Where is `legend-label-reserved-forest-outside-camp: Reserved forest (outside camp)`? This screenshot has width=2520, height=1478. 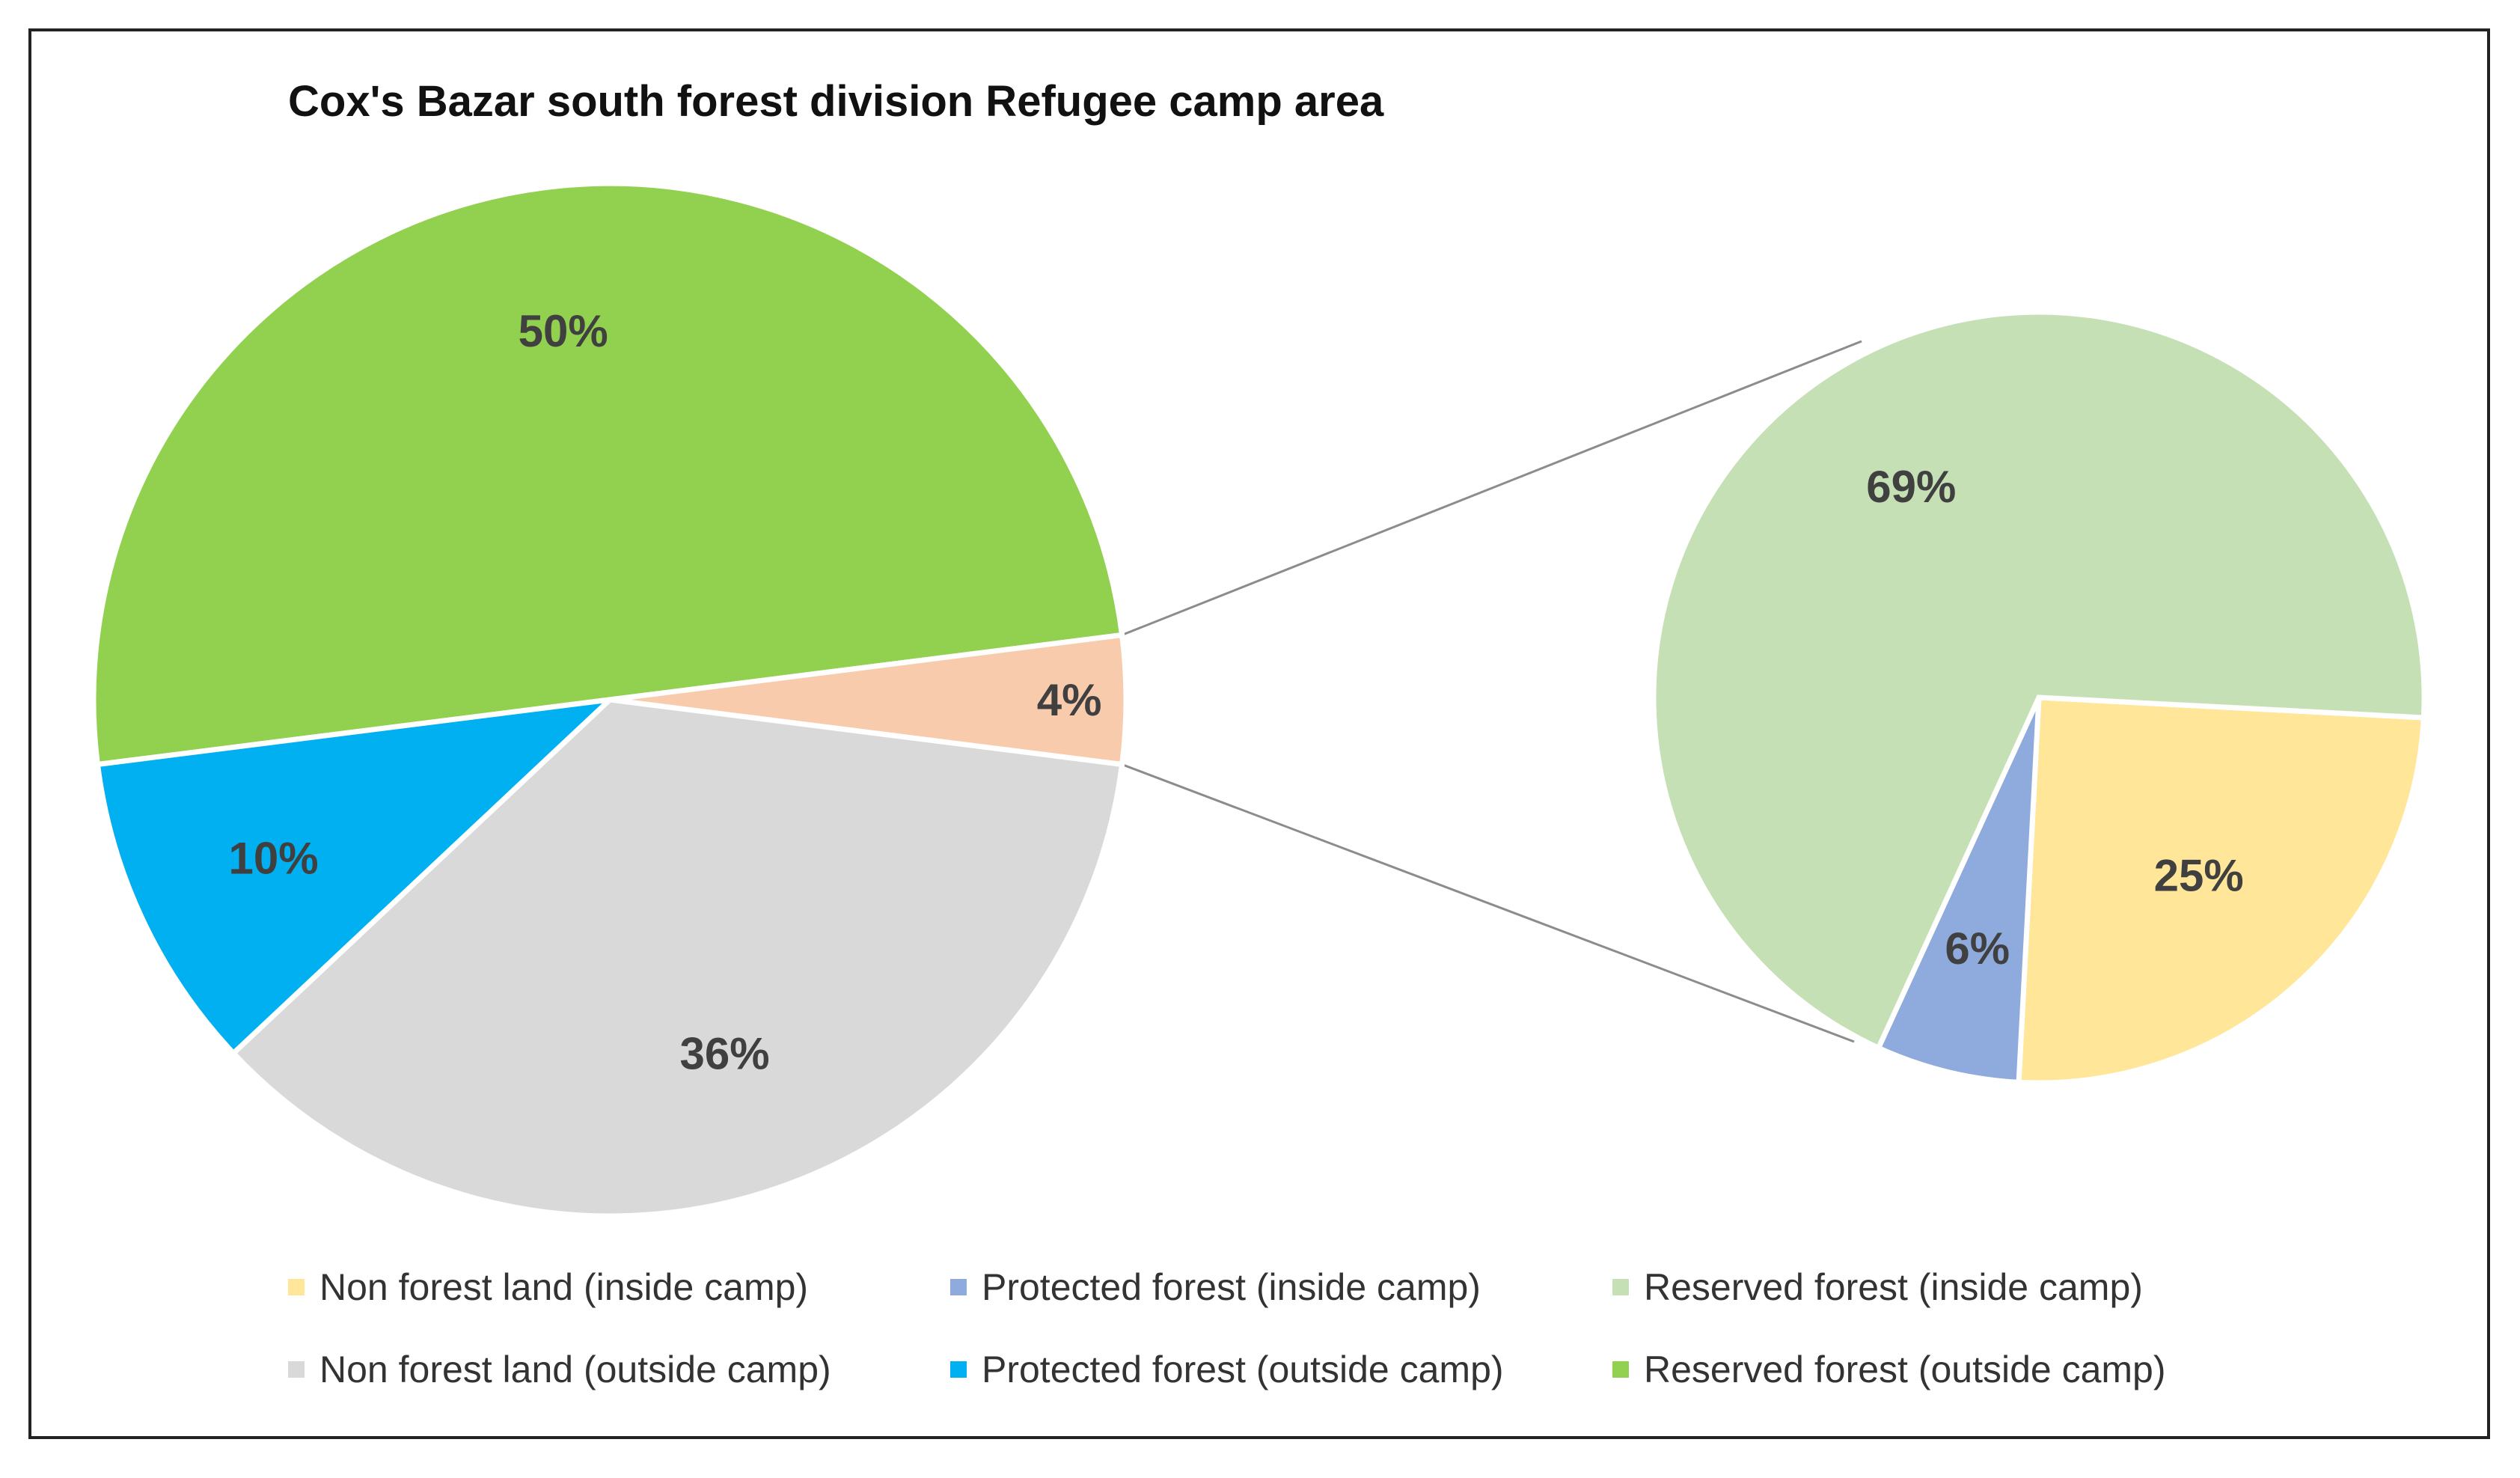
legend-label-reserved-forest-outside-camp: Reserved forest (outside camp) is located at coordinates (1905, 1369).